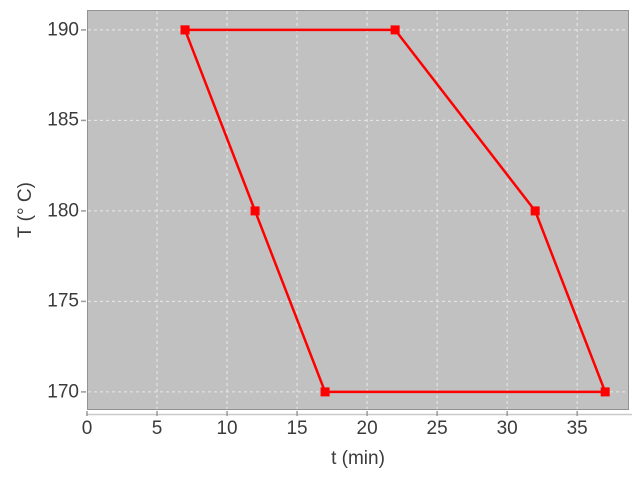 Image resolution: width=640 pixels, height=480 pixels. What do you see at coordinates (507, 428) in the screenshot?
I see `x-tick-label: 30` at bounding box center [507, 428].